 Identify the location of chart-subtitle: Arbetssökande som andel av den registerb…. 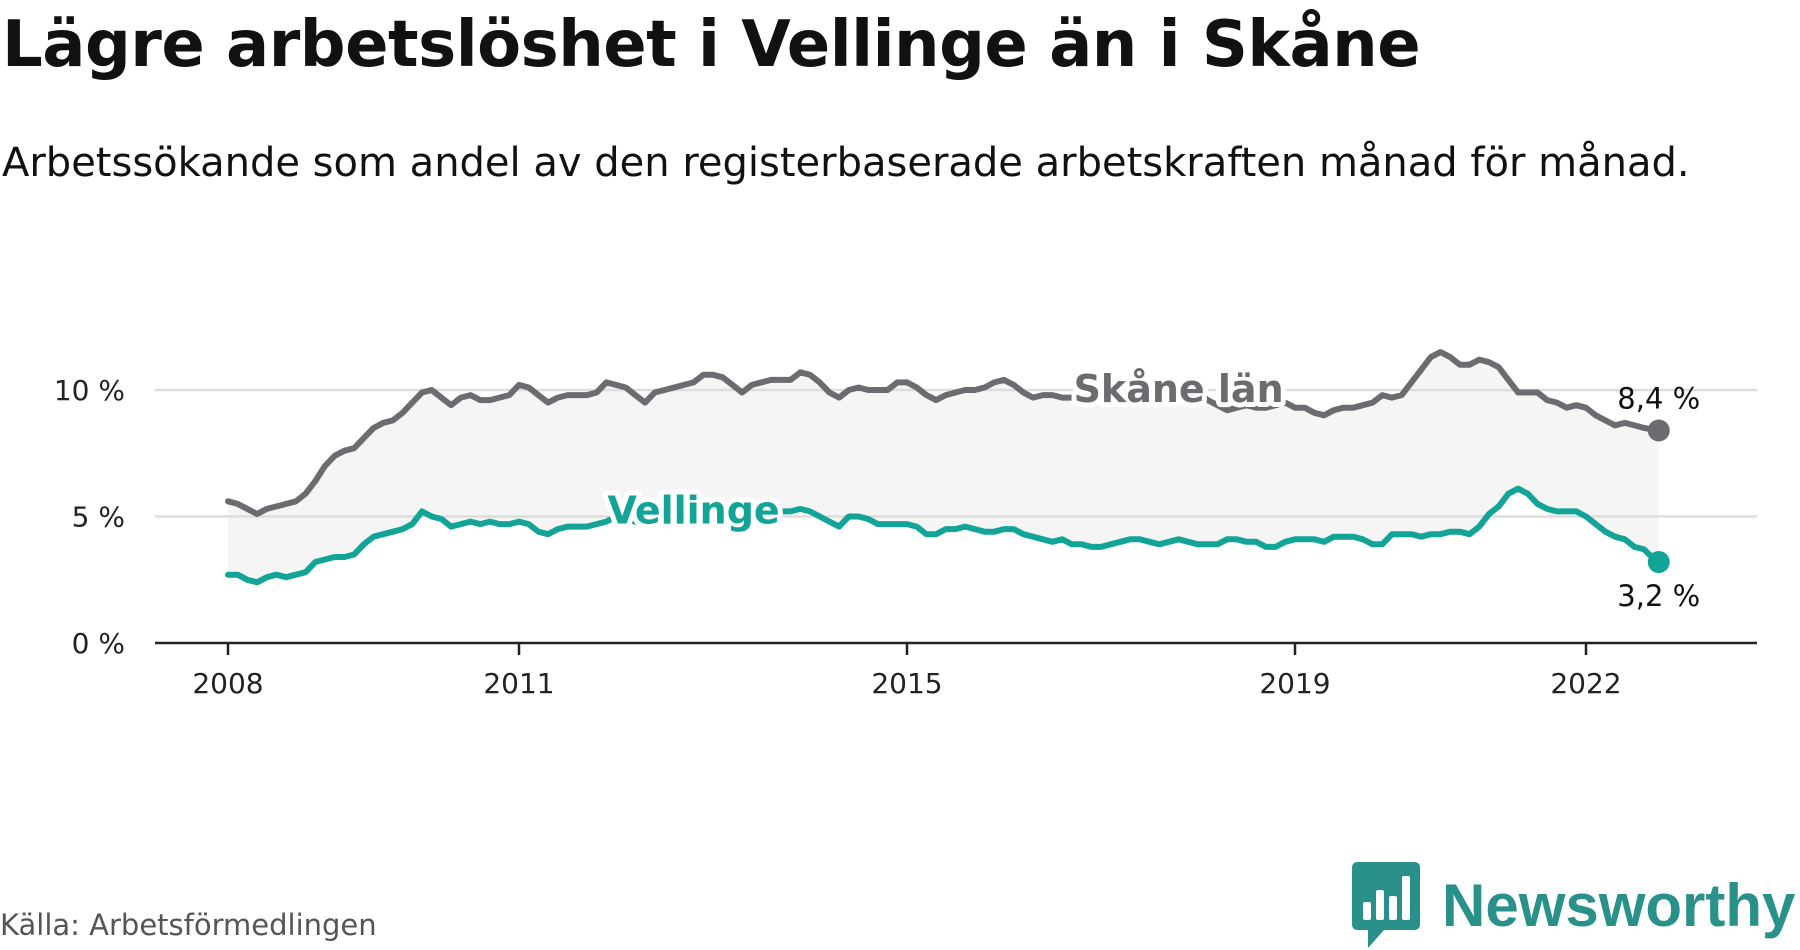
(846, 163).